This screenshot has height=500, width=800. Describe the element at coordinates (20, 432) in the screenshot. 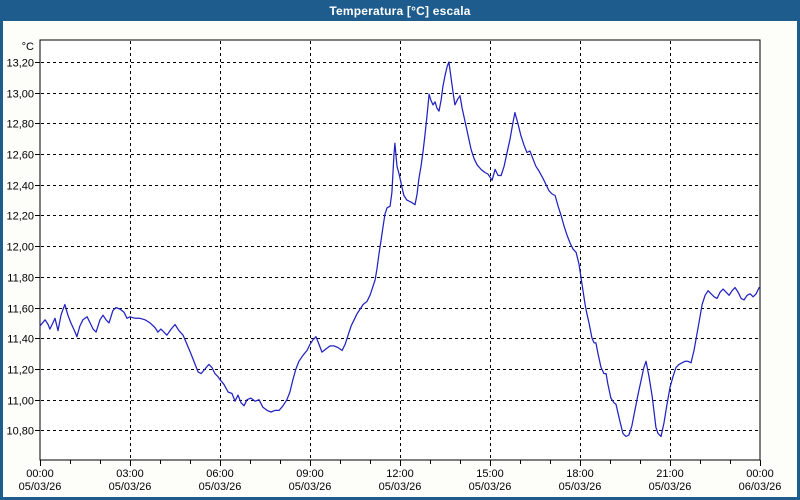

I see `y-tick-label: 10,80` at that location.